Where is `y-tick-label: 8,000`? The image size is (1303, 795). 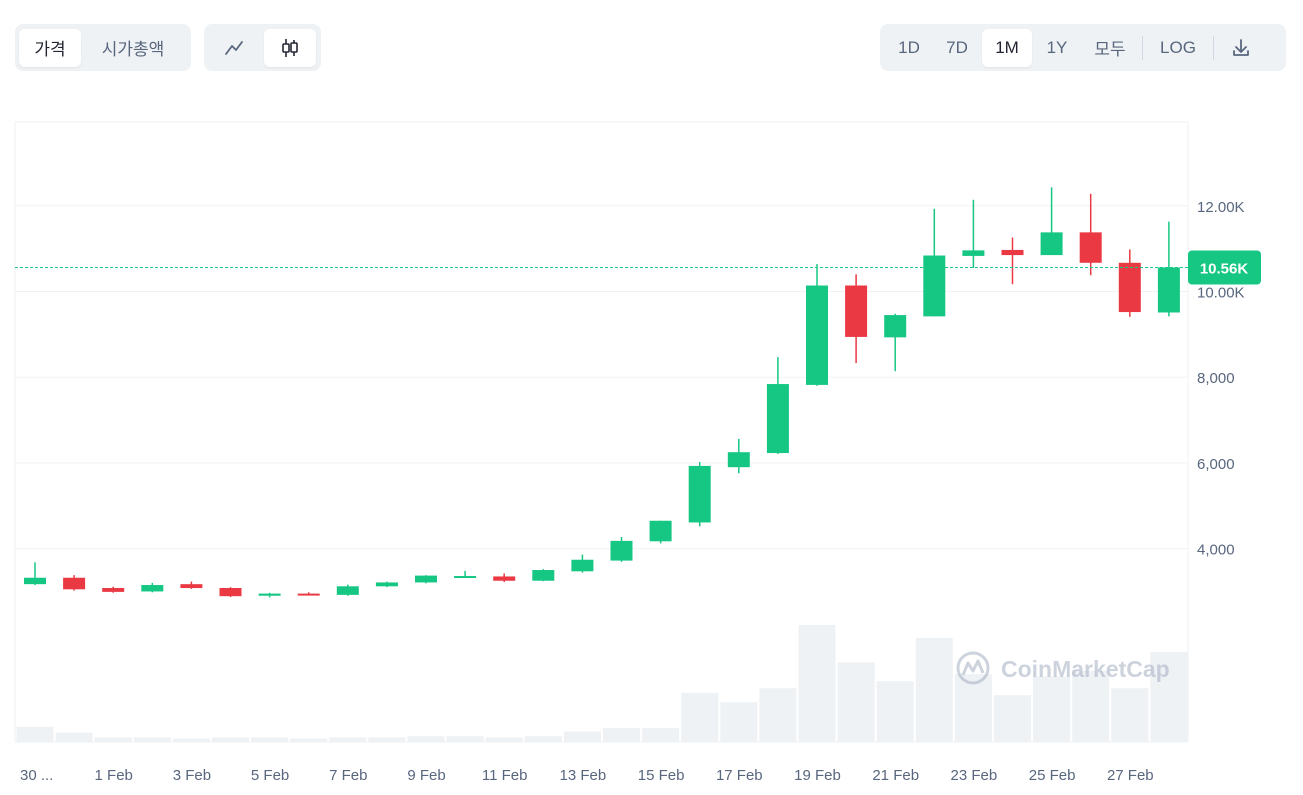
y-tick-label: 8,000 is located at coordinates (1216, 378).